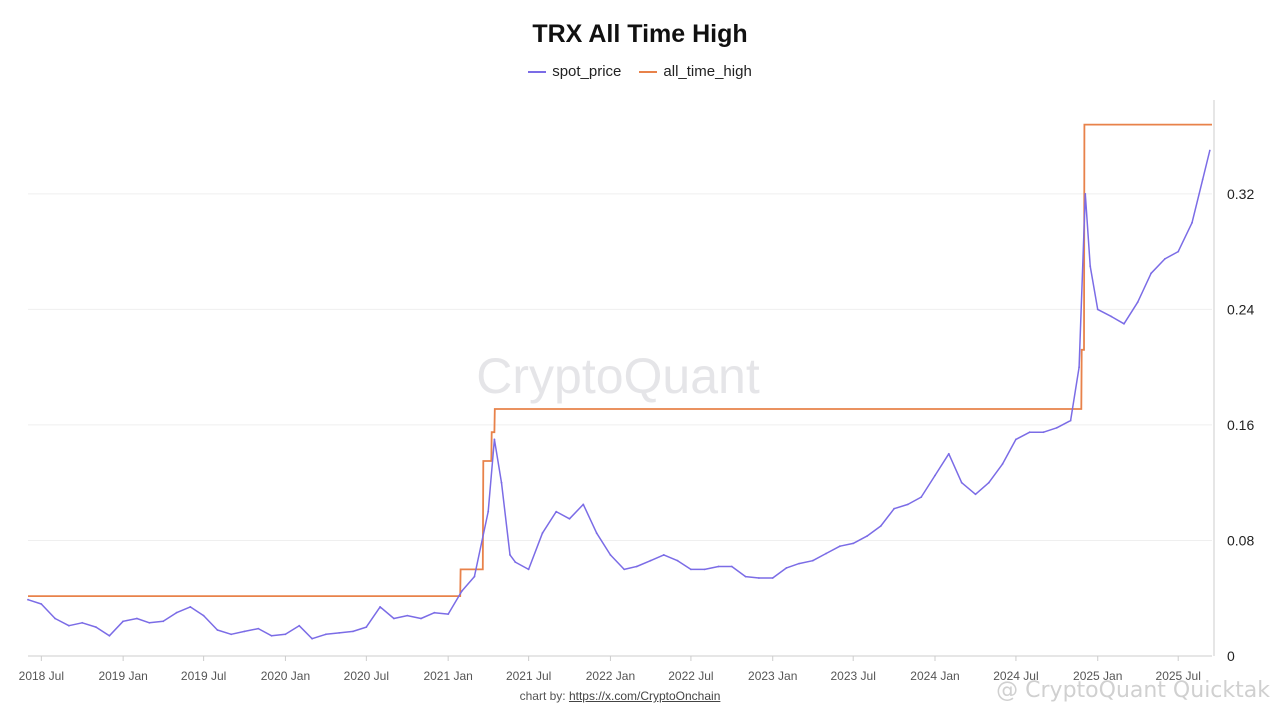 This screenshot has height=720, width=1280. What do you see at coordinates (1178, 676) in the screenshot?
I see `x-tick-label-14: 2025 Jul` at bounding box center [1178, 676].